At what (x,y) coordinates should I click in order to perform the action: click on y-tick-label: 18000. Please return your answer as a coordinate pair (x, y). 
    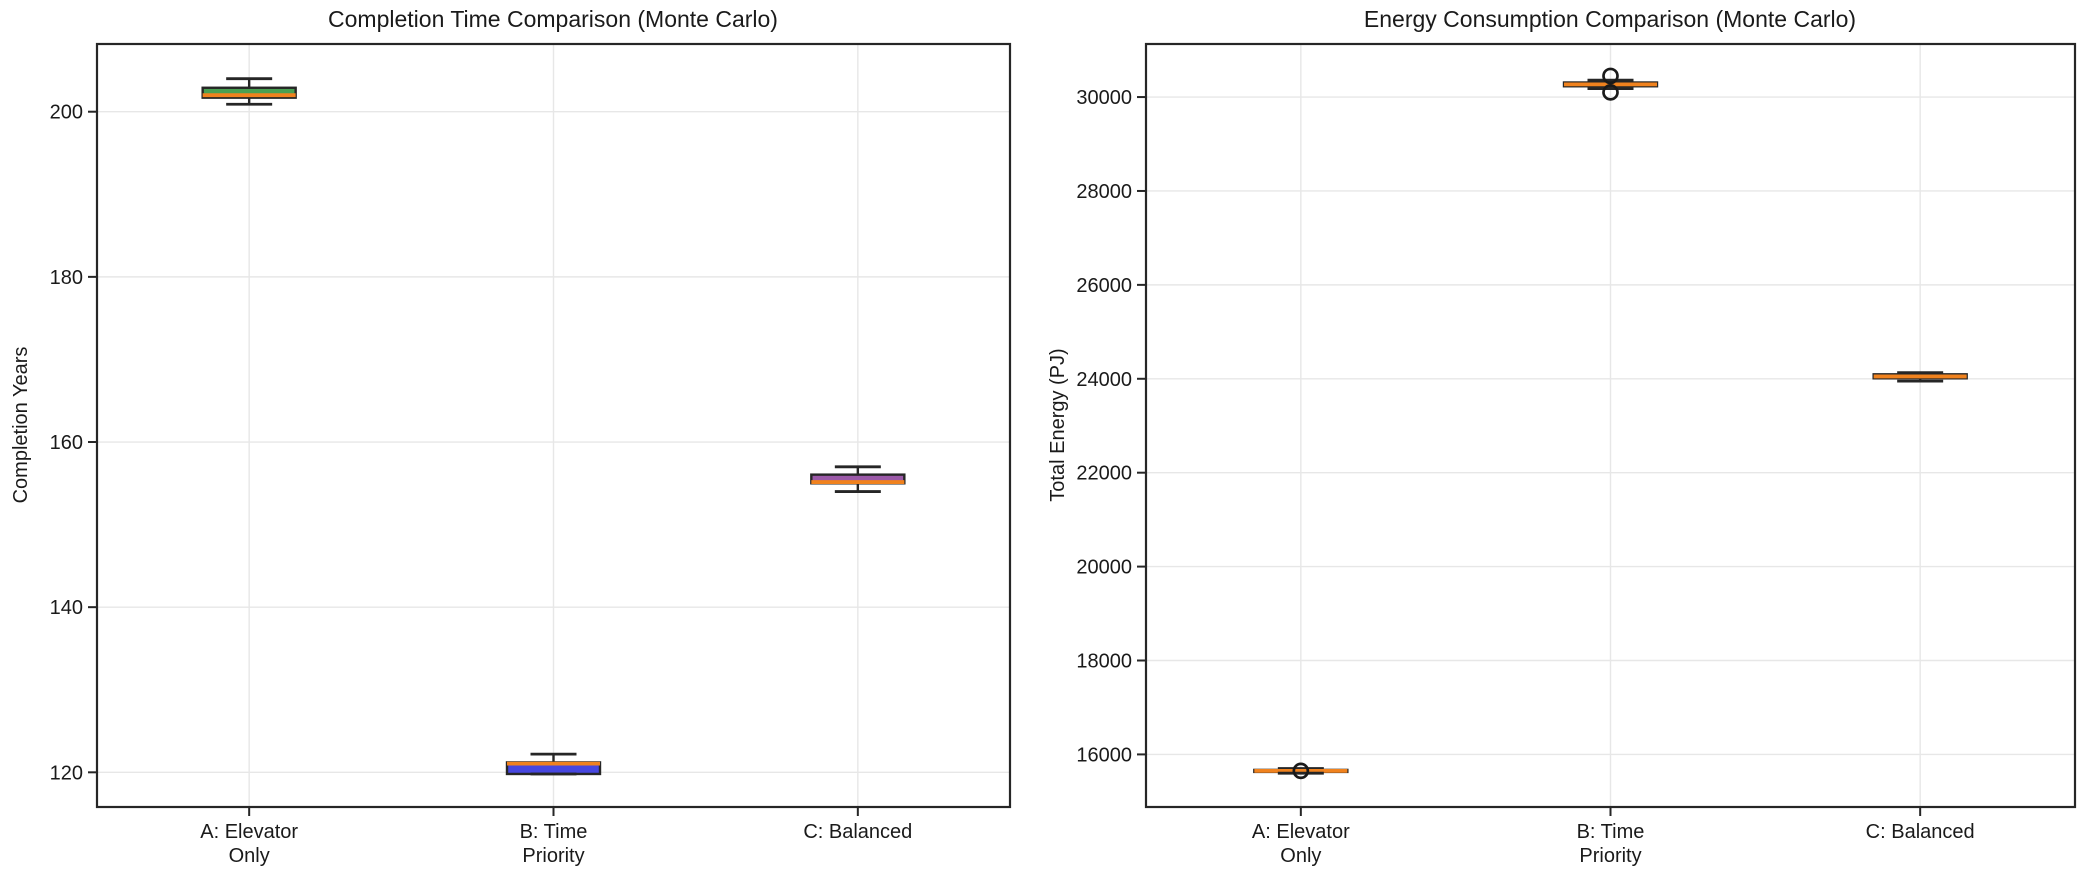
    Looking at the image, I should click on (1104, 662).